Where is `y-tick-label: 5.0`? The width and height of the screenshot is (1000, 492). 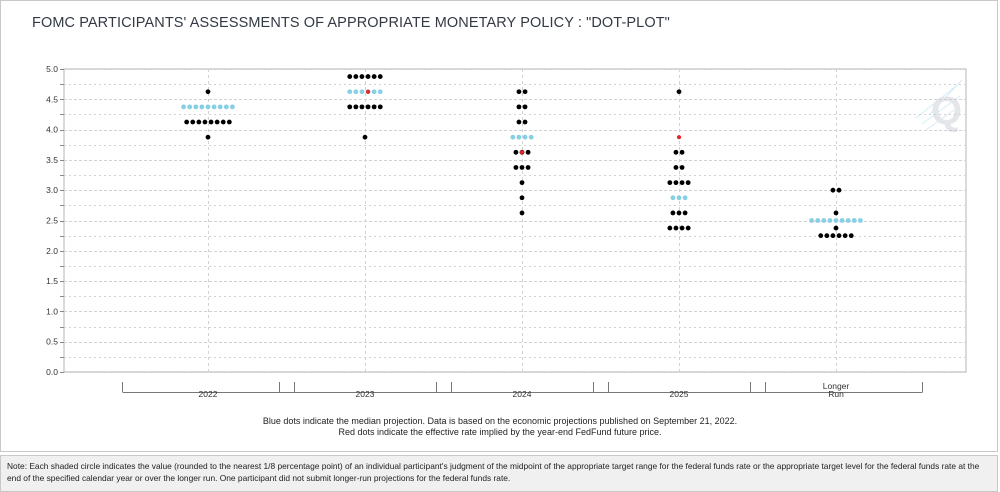 y-tick-label: 5.0 is located at coordinates (52, 69).